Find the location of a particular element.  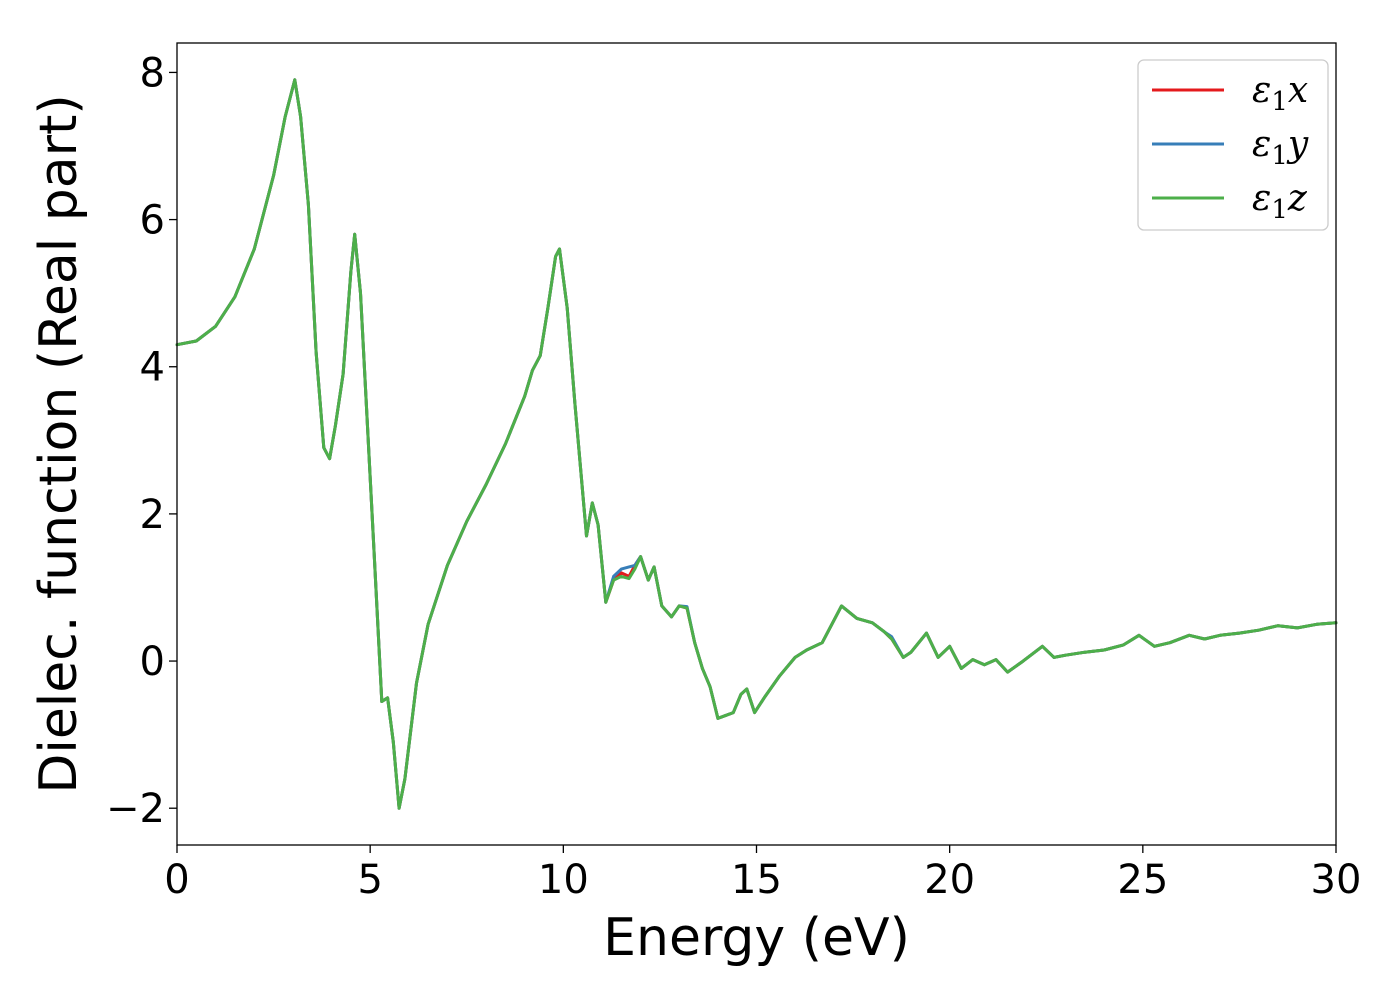

x-tick-label: 30 is located at coordinates (1336, 880).